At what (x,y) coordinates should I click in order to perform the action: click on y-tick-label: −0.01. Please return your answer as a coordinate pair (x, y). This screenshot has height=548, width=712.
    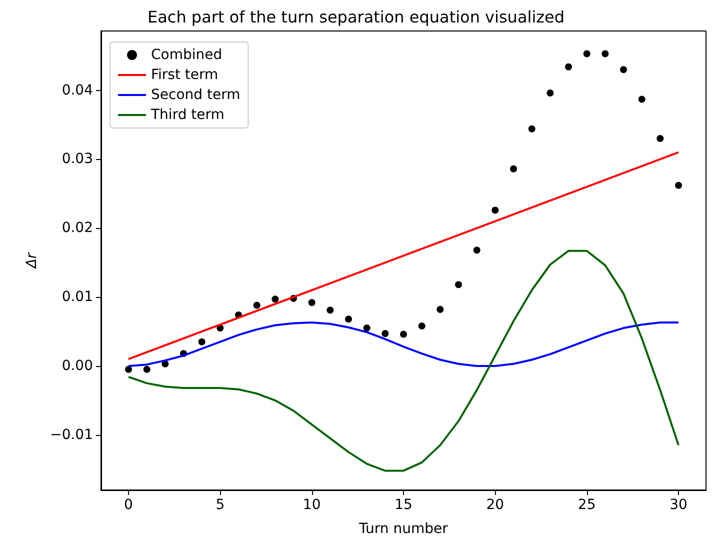
    Looking at the image, I should click on (71, 434).